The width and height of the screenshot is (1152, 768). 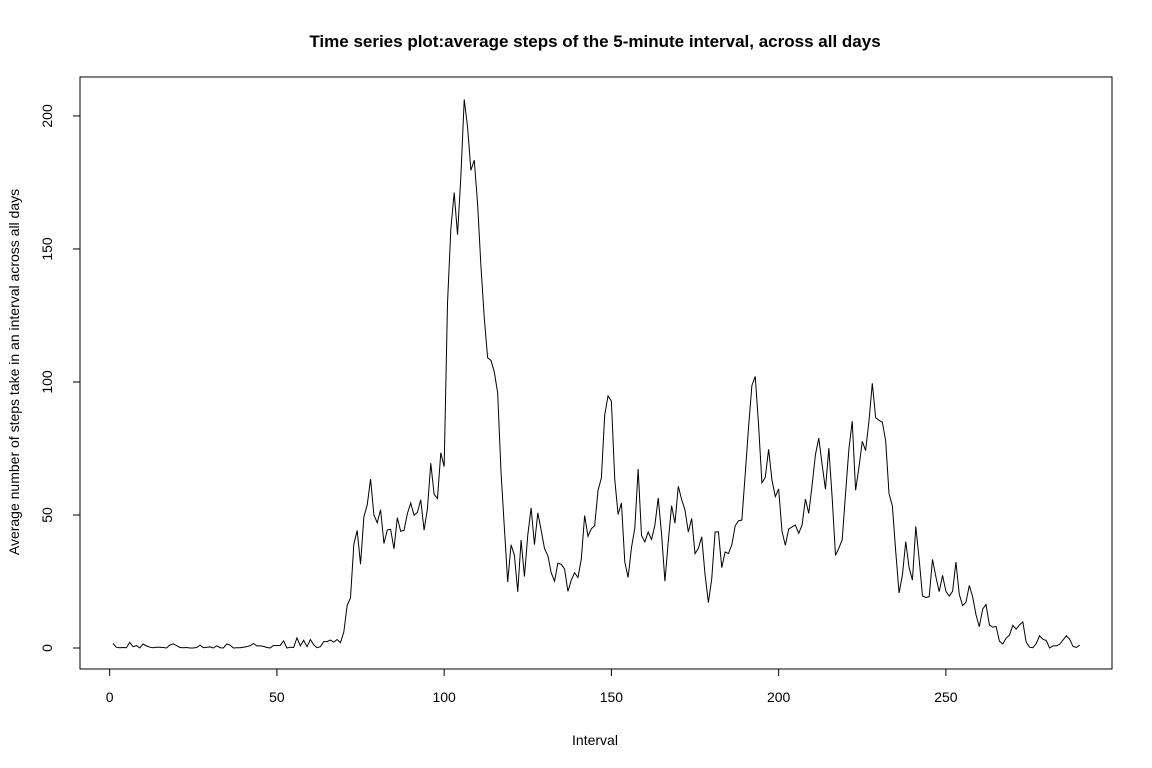 I want to click on x-tick-label-150: 150, so click(x=612, y=697).